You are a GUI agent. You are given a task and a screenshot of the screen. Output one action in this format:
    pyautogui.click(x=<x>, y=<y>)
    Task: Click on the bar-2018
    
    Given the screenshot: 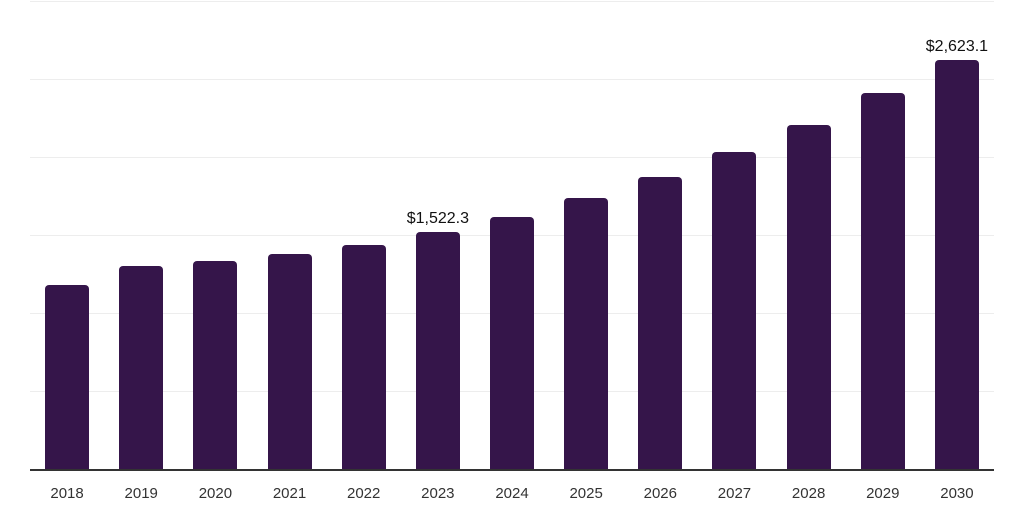 What is the action you would take?
    pyautogui.click(x=67, y=376)
    